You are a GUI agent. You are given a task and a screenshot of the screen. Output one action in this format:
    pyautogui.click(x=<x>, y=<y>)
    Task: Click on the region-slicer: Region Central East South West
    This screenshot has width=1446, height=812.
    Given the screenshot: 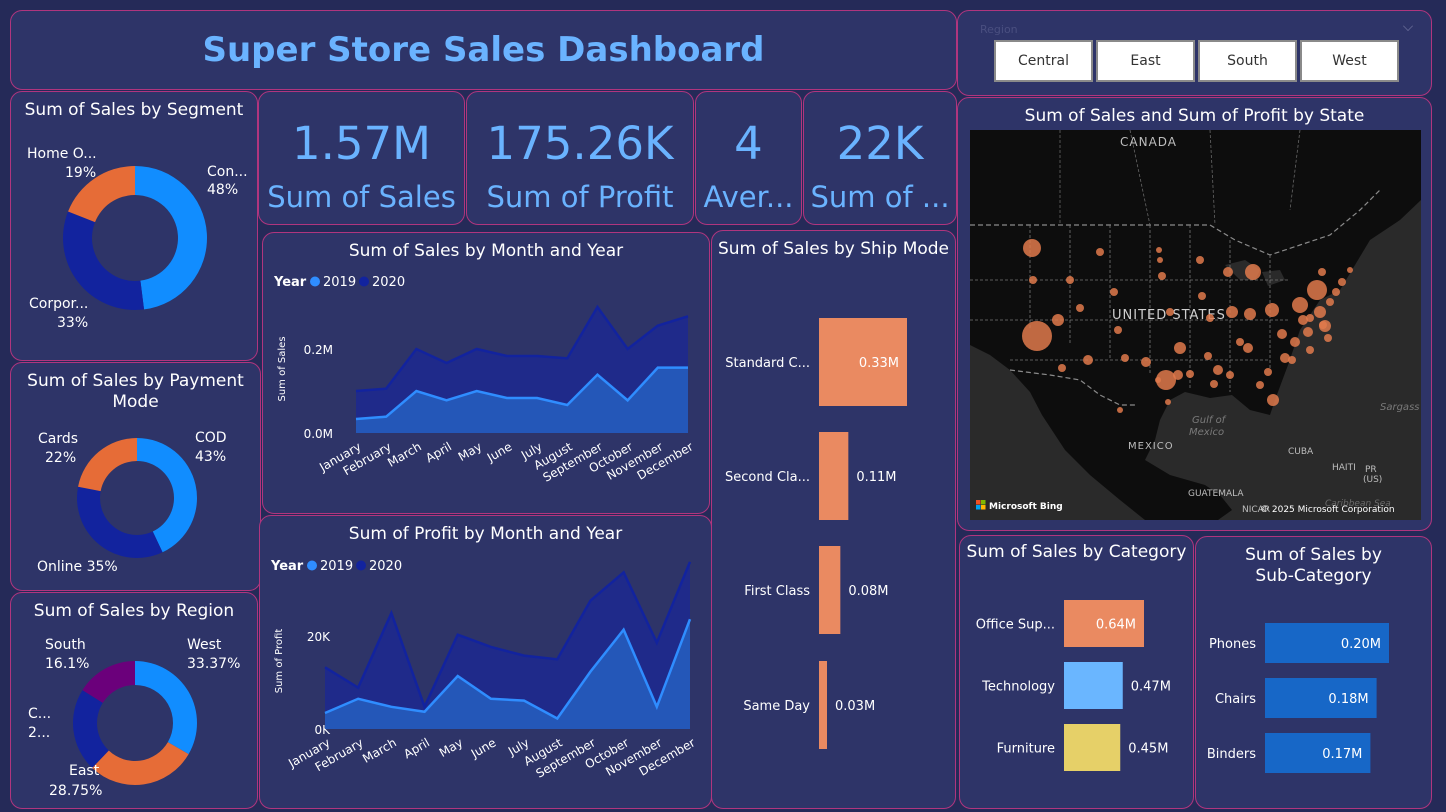 What is the action you would take?
    pyautogui.click(x=1194, y=53)
    